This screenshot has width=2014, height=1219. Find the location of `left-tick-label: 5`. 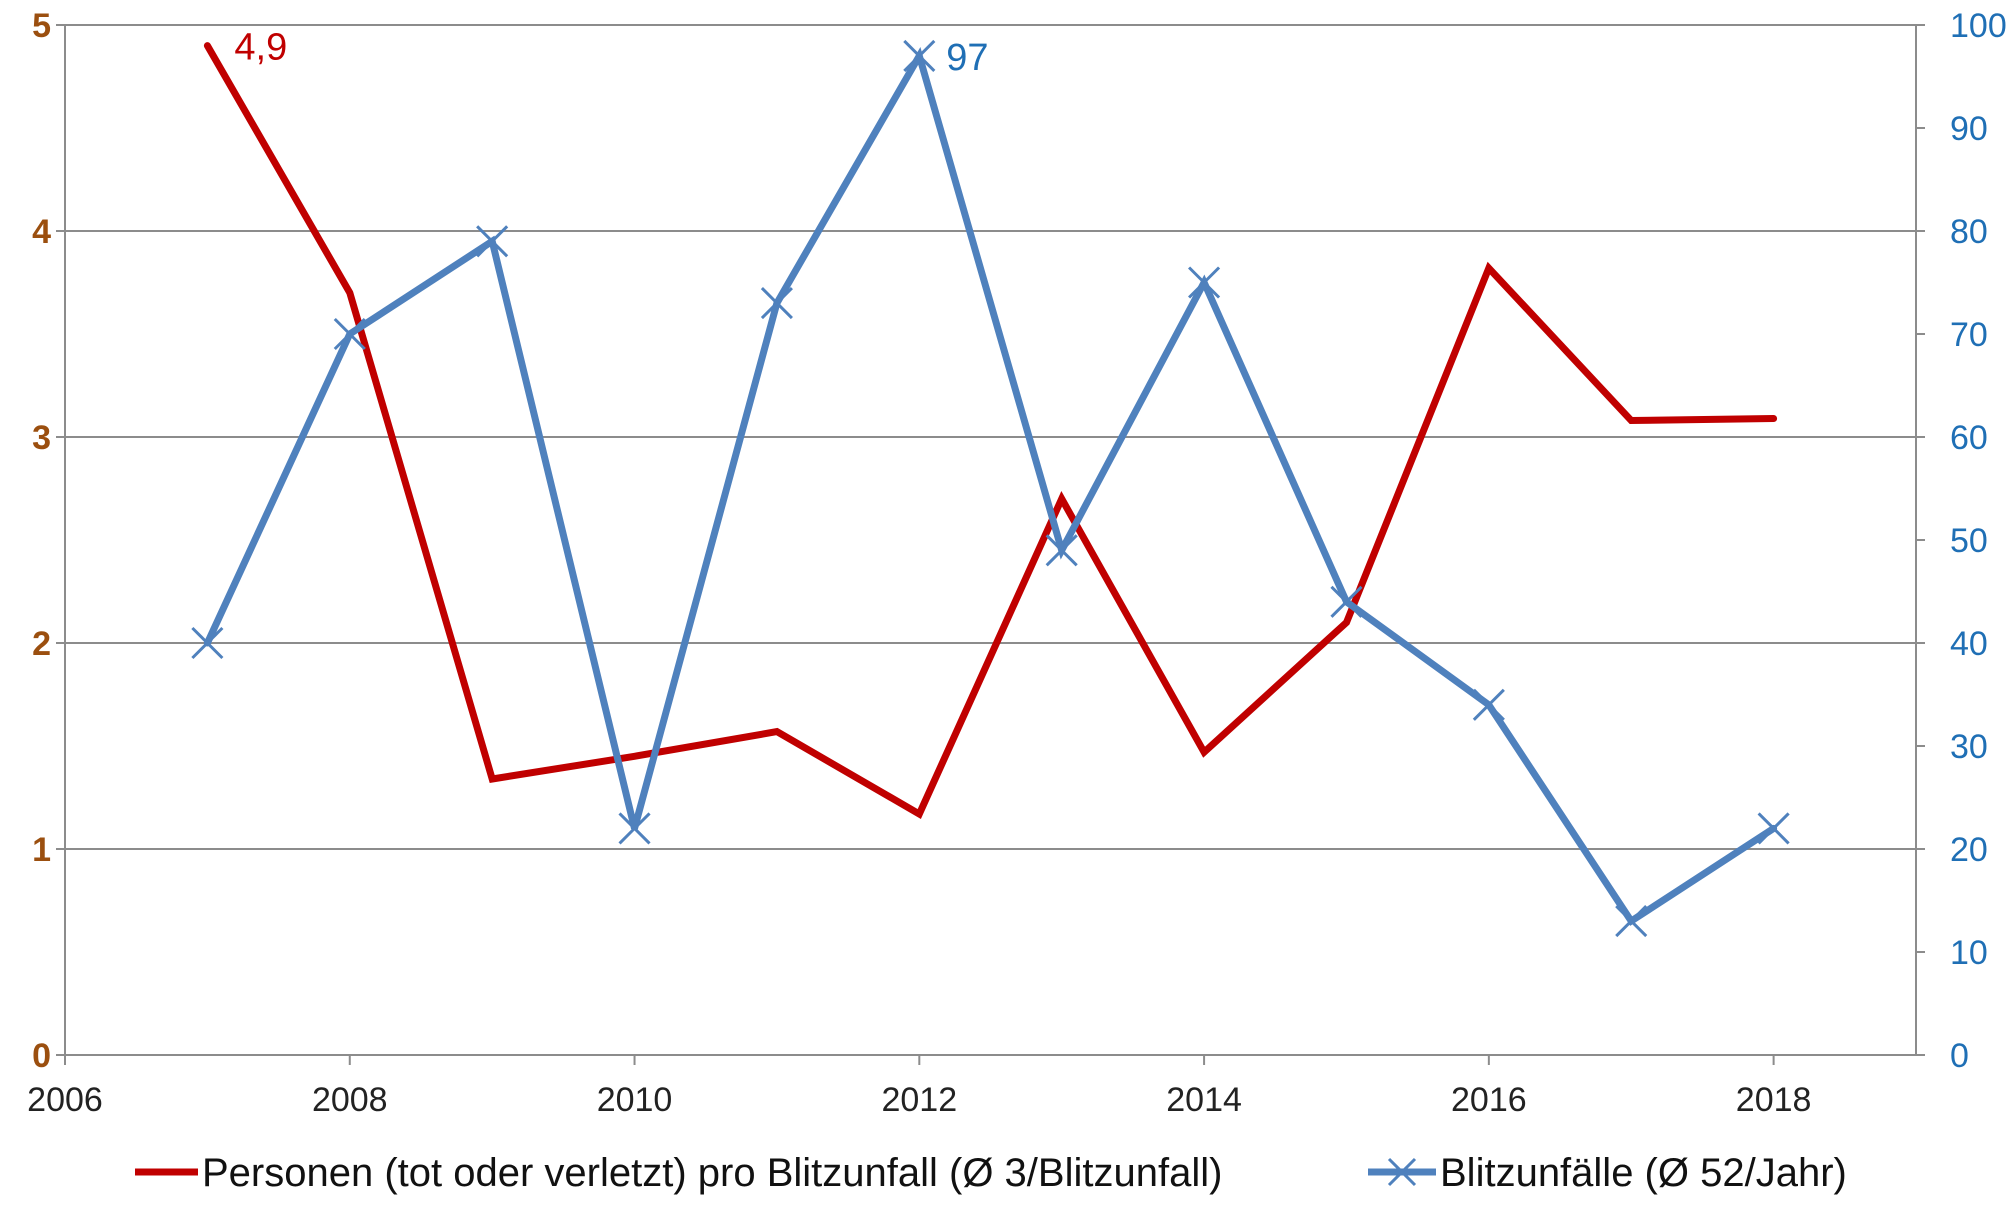

left-tick-label: 5 is located at coordinates (41, 26).